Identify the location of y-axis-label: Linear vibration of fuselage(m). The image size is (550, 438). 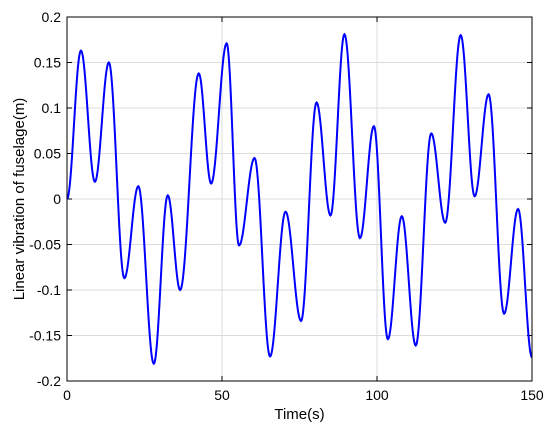
(19, 199).